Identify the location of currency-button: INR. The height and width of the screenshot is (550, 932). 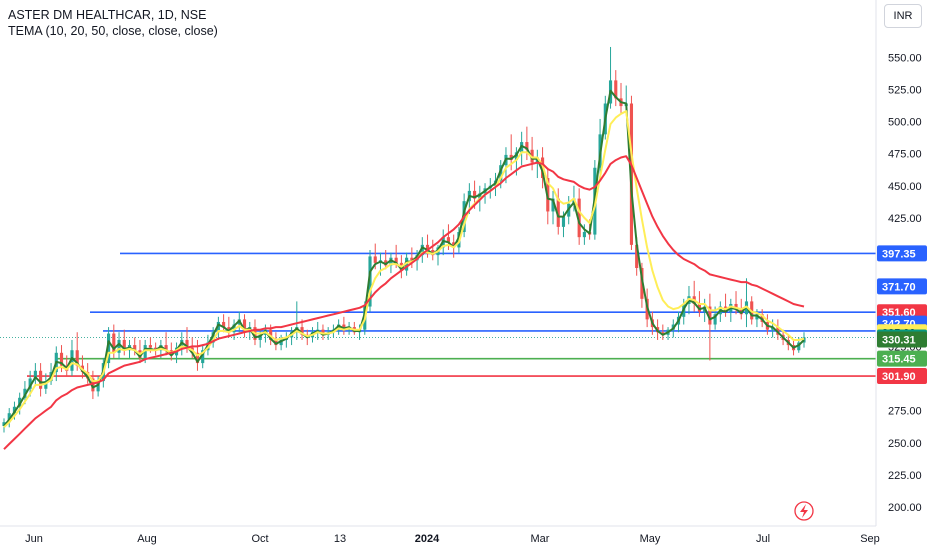
(903, 16).